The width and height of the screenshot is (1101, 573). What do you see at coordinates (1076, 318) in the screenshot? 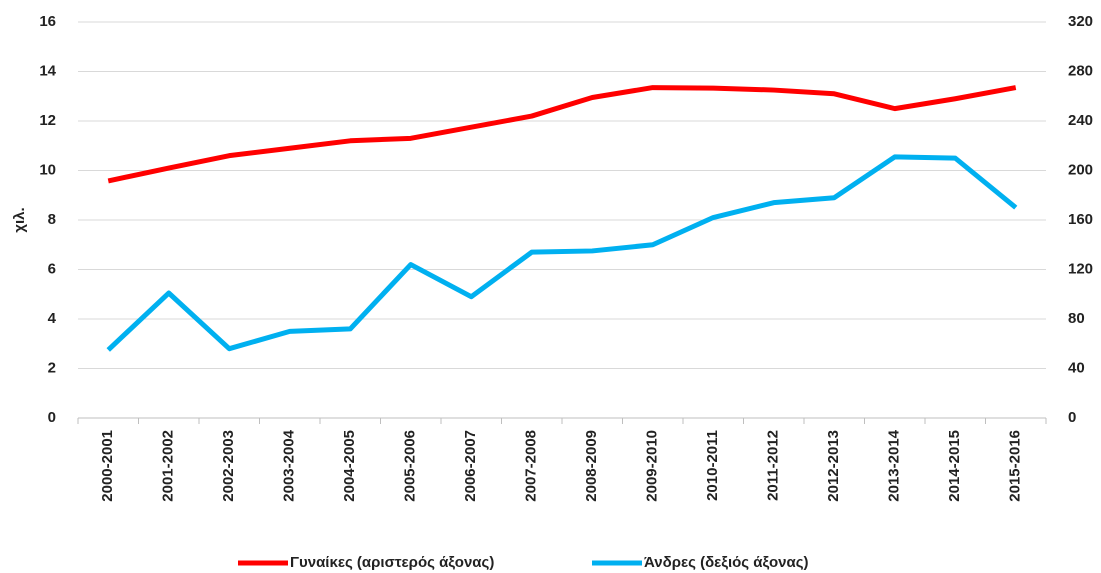
I see `y2-tick-label: 80` at bounding box center [1076, 318].